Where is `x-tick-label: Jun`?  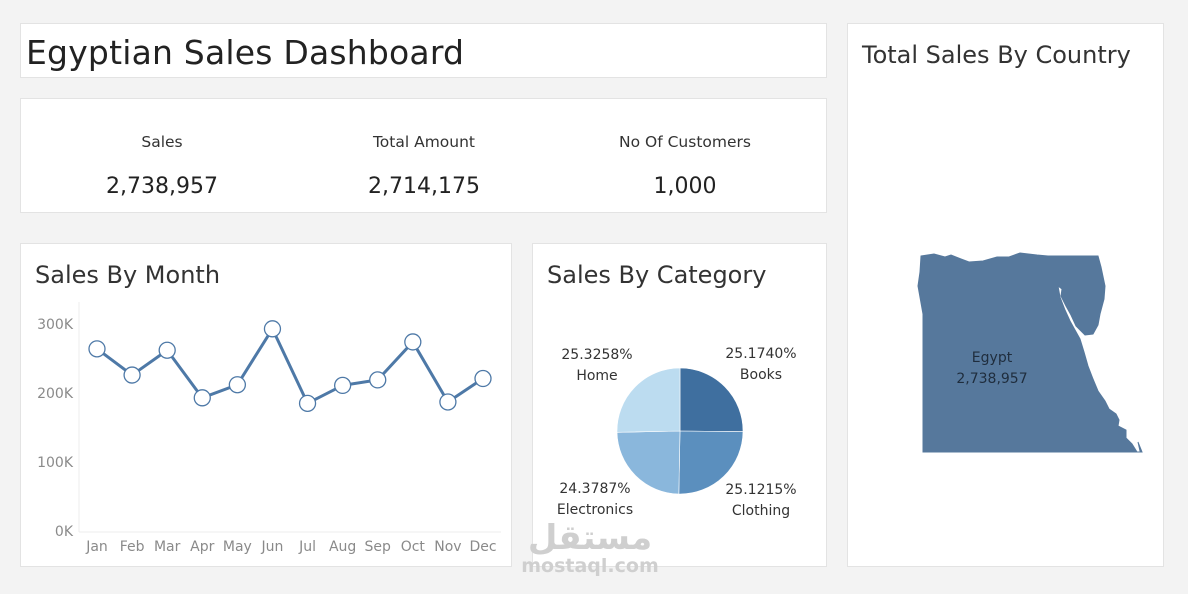 x-tick-label: Jun is located at coordinates (272, 547).